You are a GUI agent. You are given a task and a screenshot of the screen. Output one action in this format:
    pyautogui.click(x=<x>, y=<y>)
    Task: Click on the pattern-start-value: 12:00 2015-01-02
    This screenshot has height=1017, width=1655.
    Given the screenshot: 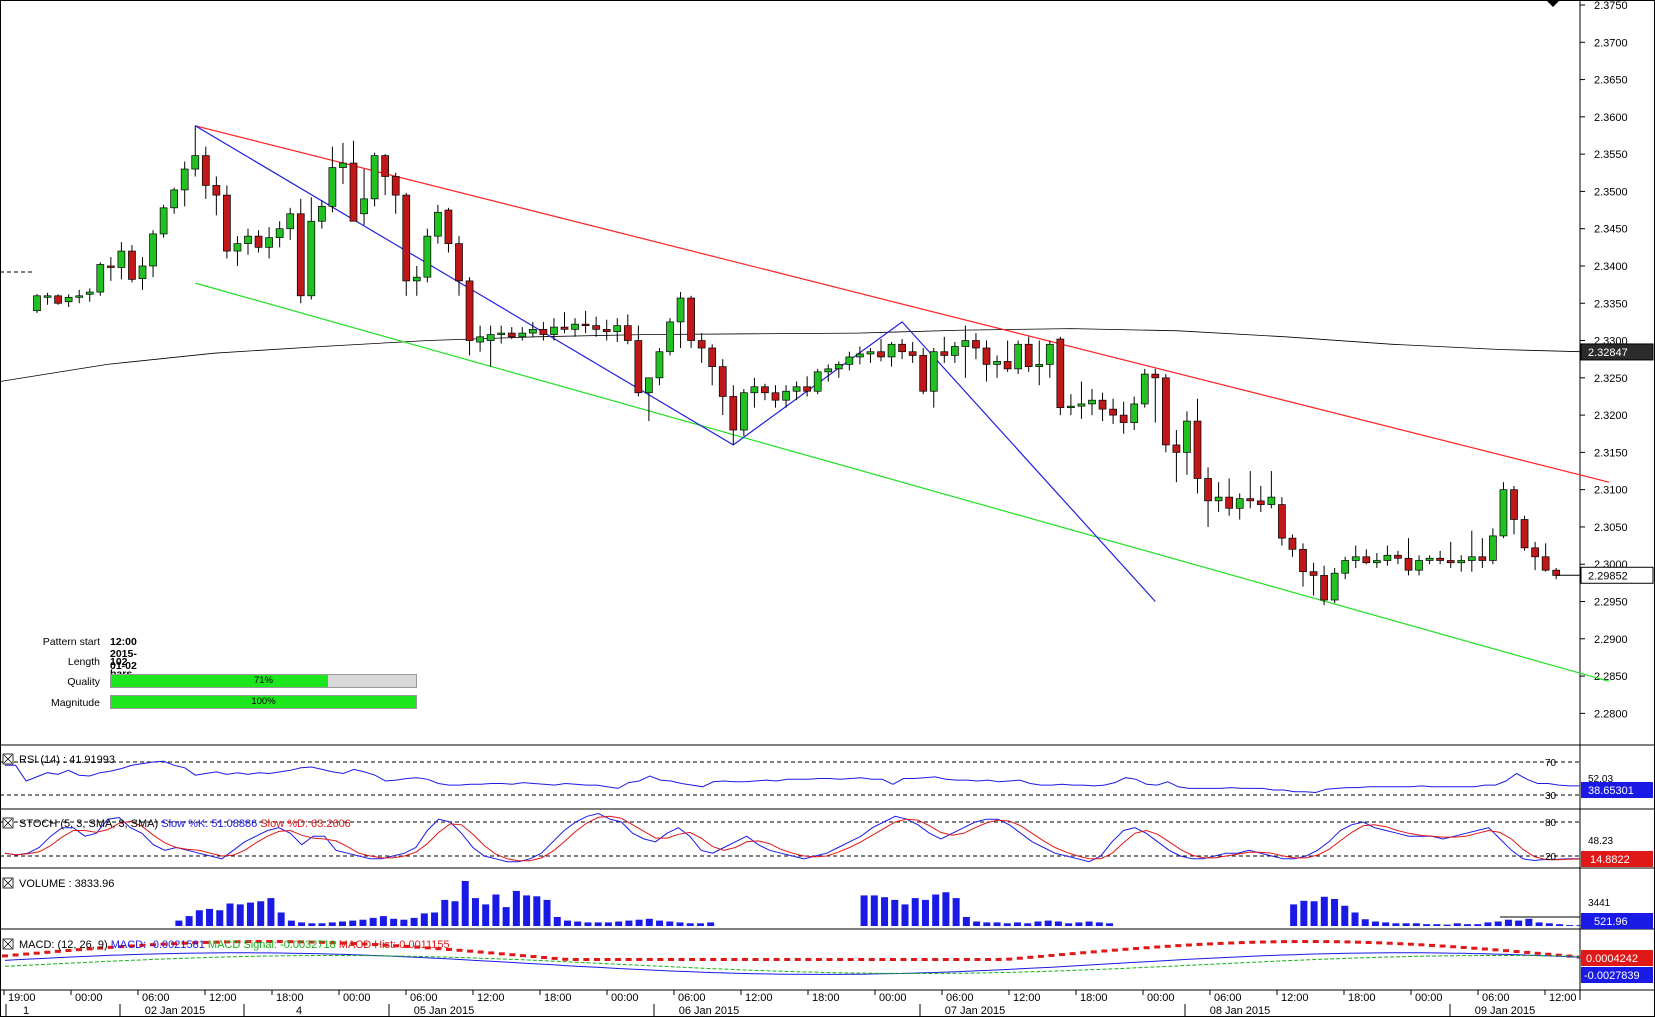 What is the action you would take?
    pyautogui.click(x=123, y=654)
    